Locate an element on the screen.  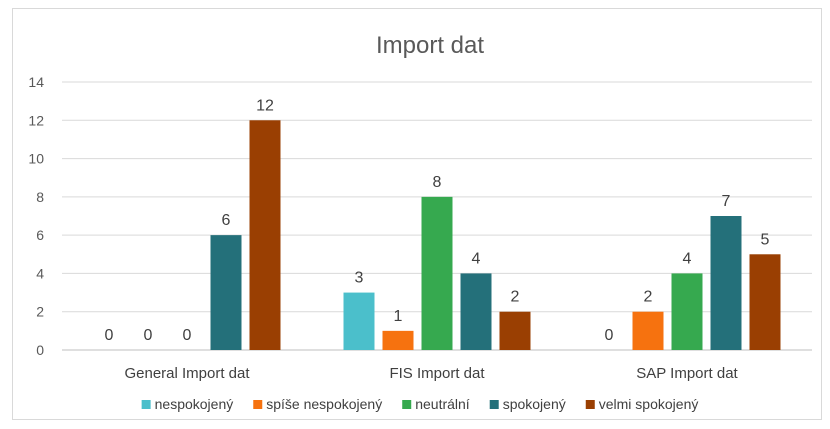
data-label: 5 is located at coordinates (765, 239).